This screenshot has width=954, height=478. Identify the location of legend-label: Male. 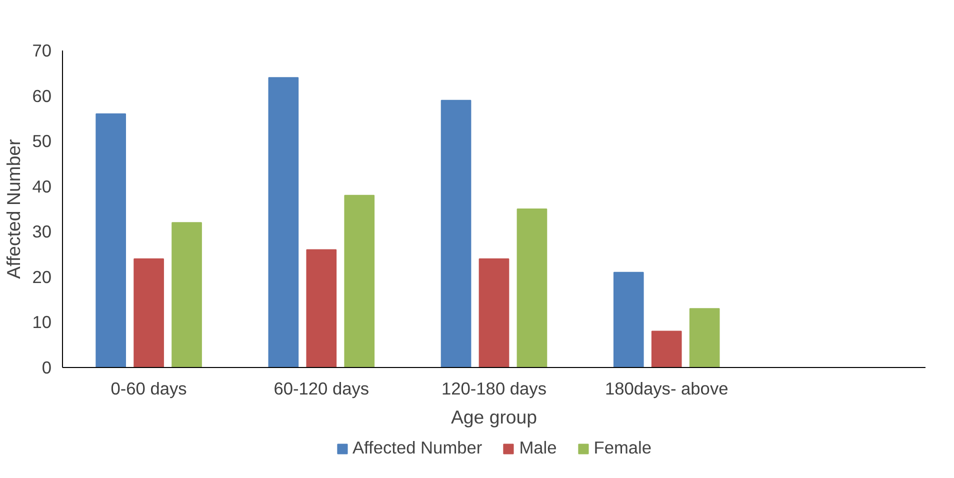
(538, 448).